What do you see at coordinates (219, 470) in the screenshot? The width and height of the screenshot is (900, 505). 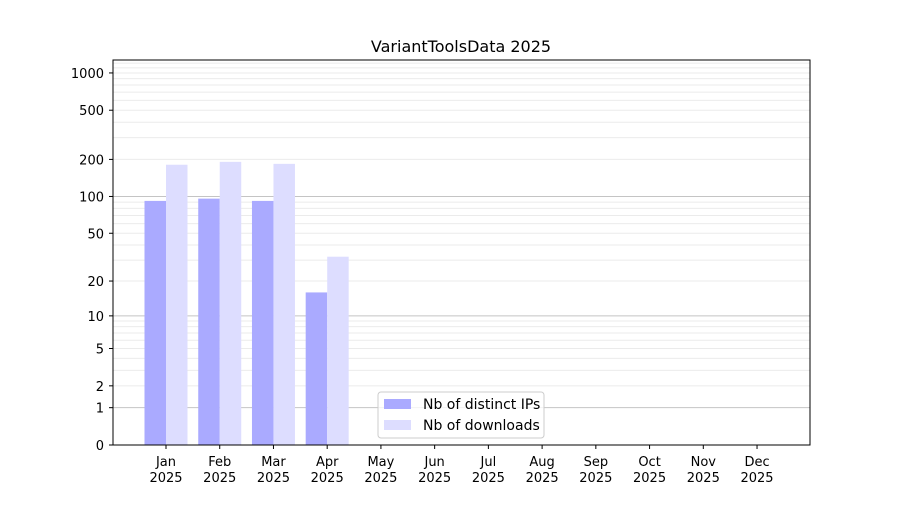 I see `x-tick-label: Feb 2025` at bounding box center [219, 470].